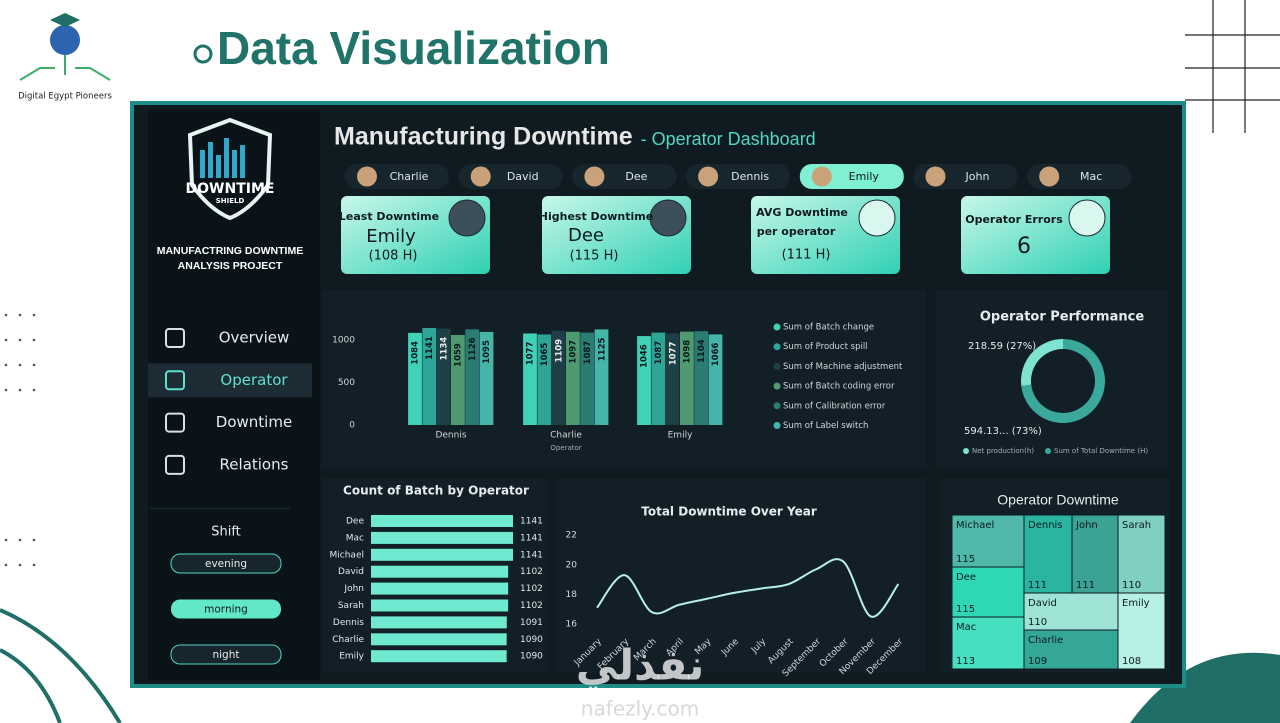 The height and width of the screenshot is (723, 1280). Describe the element at coordinates (351, 606) in the screenshot. I see `y-tick-label: Sarah` at that location.